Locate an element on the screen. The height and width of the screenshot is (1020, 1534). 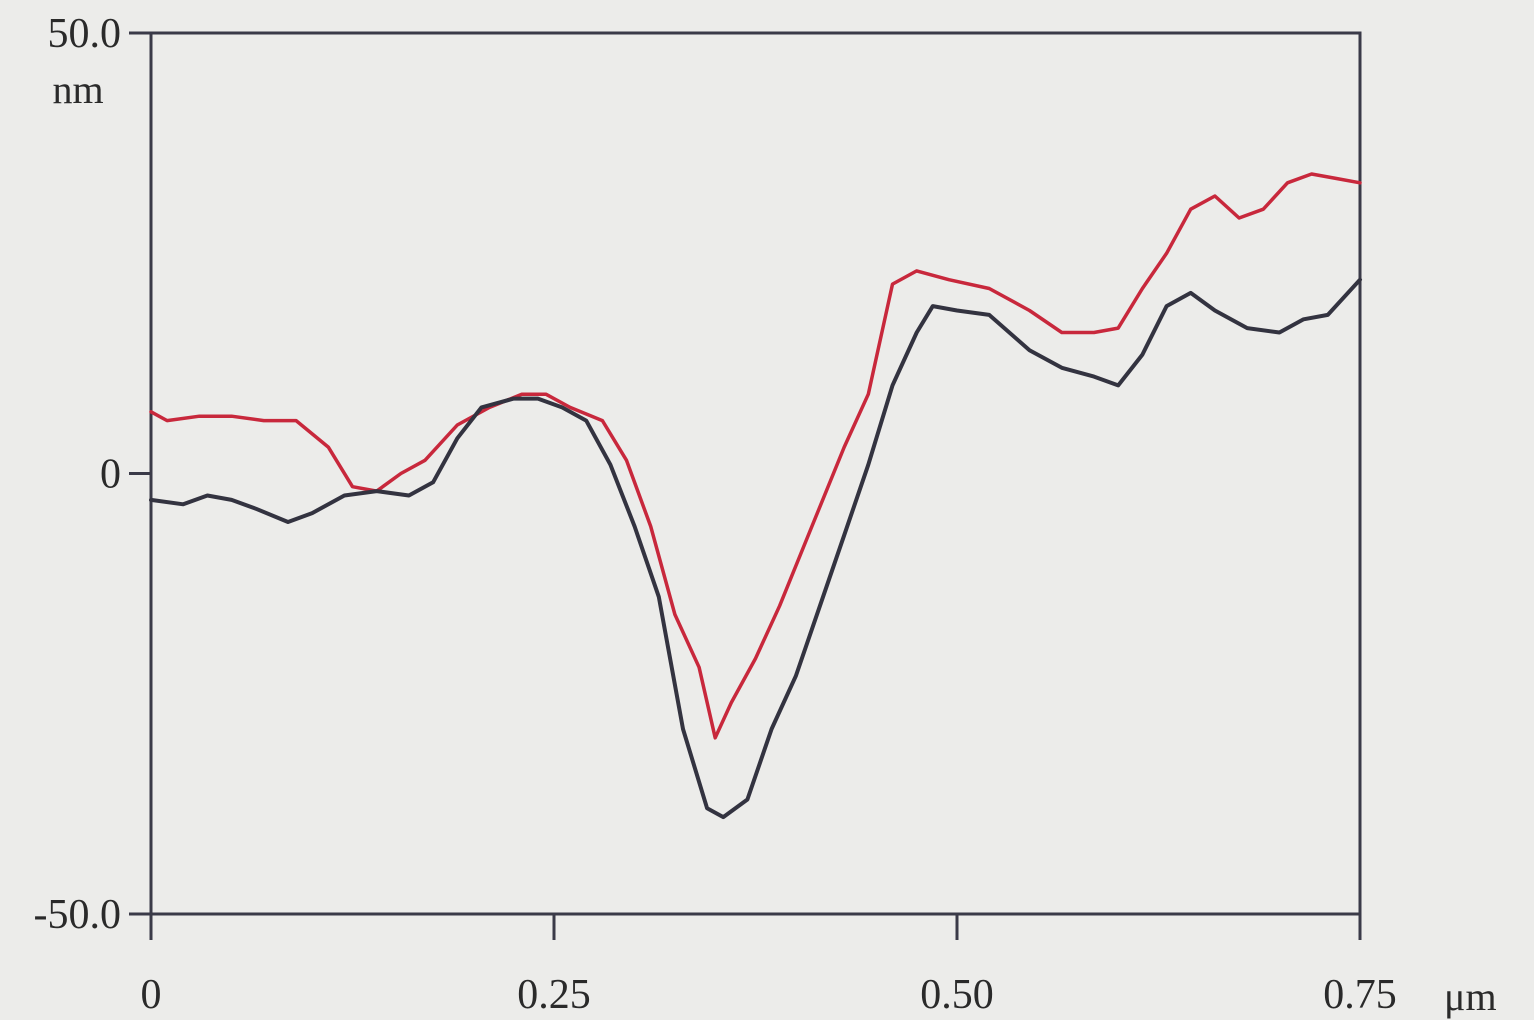
x-axis-unit-label: μm is located at coordinates (1470, 996).